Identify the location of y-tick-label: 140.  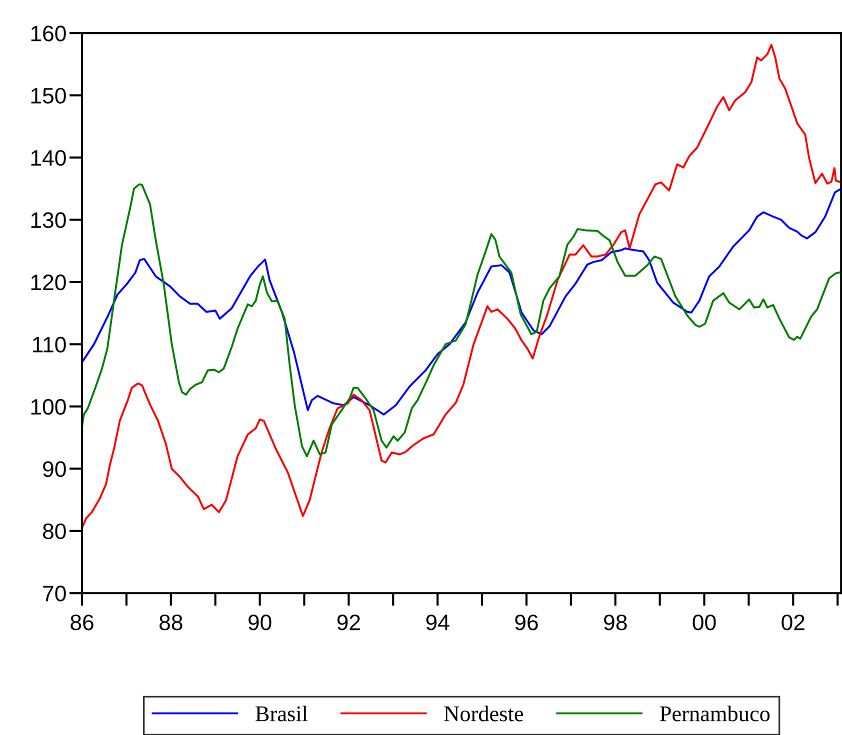
(48, 158).